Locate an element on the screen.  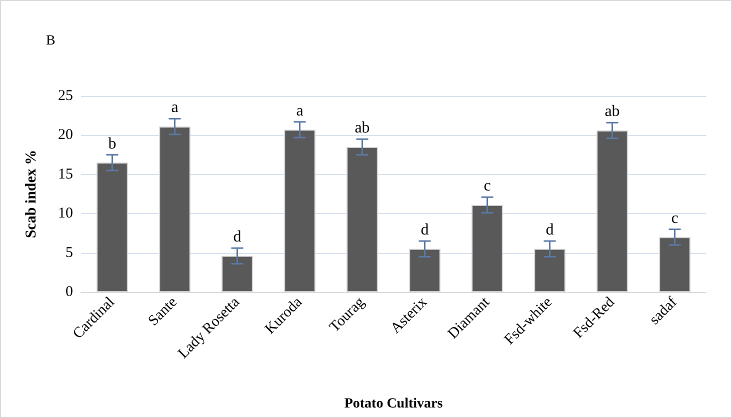
y-tick-label: 10 is located at coordinates (65, 214).